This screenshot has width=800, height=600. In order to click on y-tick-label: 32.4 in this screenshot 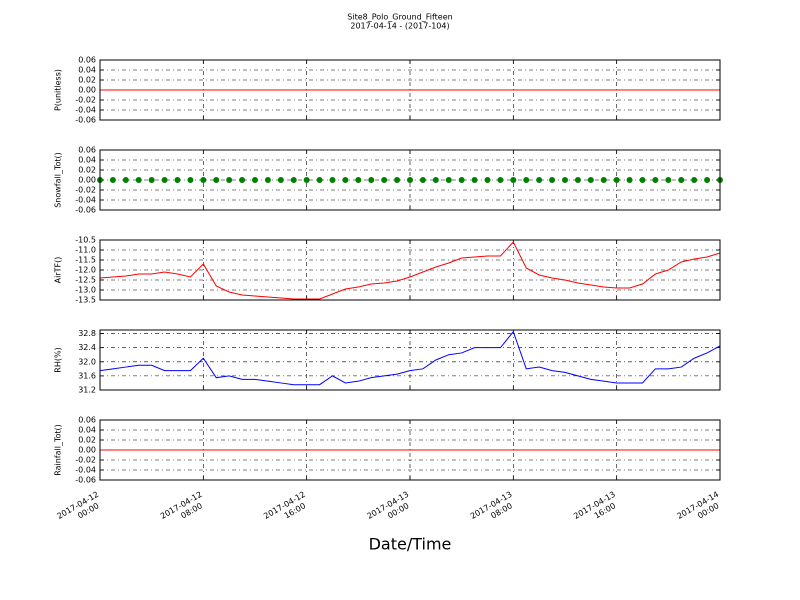, I will do `click(87, 347)`.